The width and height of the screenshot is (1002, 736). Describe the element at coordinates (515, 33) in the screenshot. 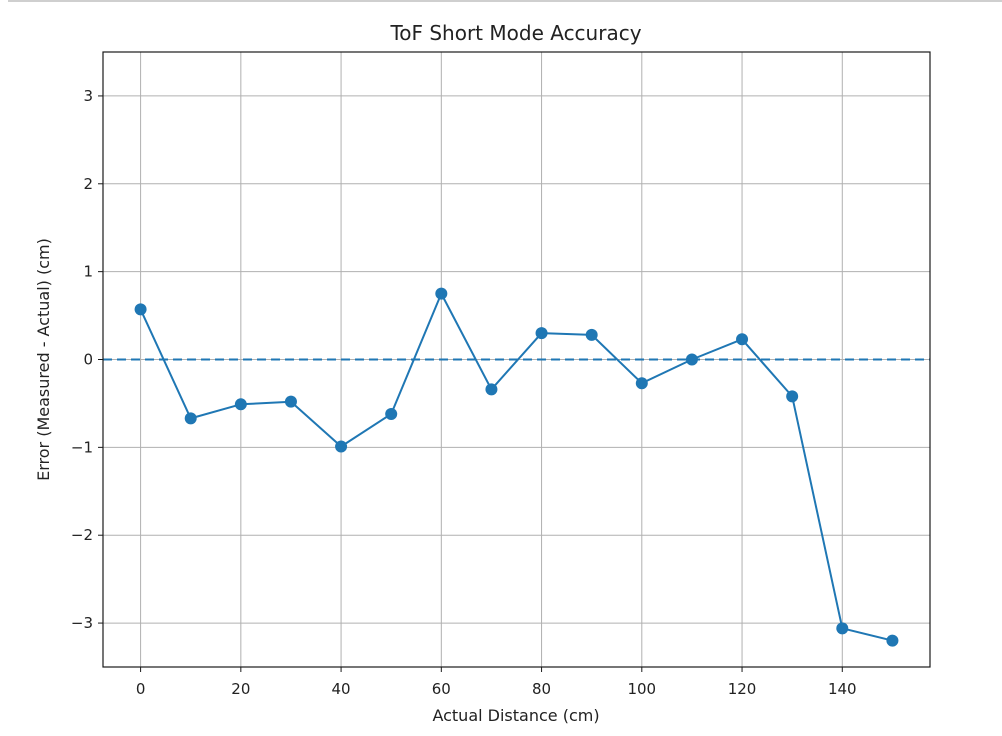

I see `chart-title: ToF Short Mode Accuracy` at that location.